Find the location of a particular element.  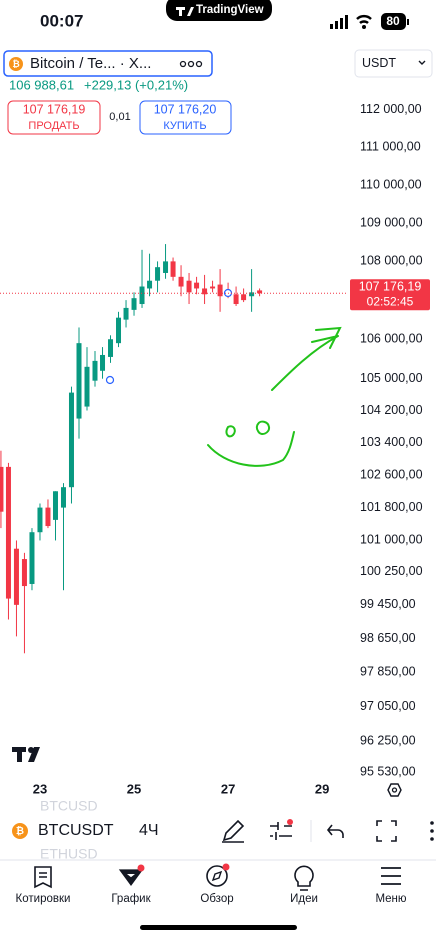

drawing-eyes is located at coordinates (248, 429).